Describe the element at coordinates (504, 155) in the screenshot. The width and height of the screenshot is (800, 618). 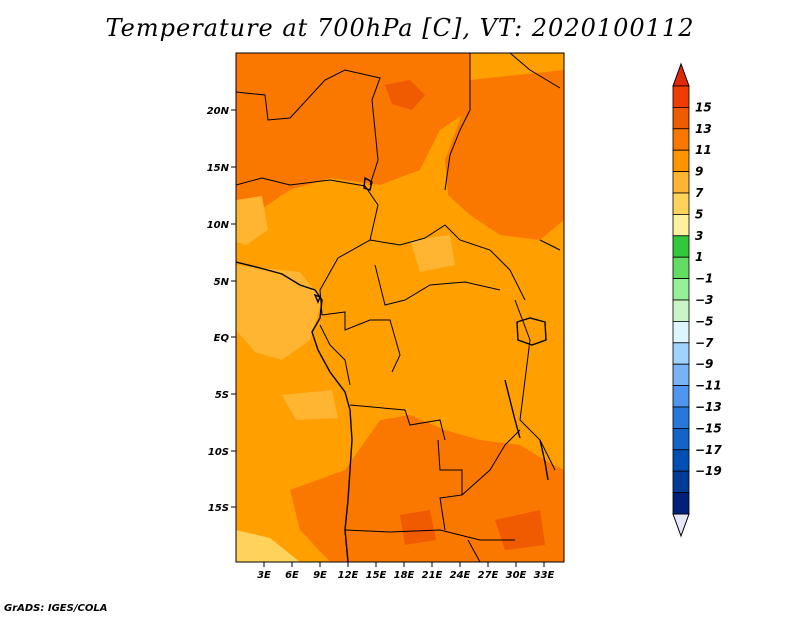
I see `warm-region-northeast` at that location.